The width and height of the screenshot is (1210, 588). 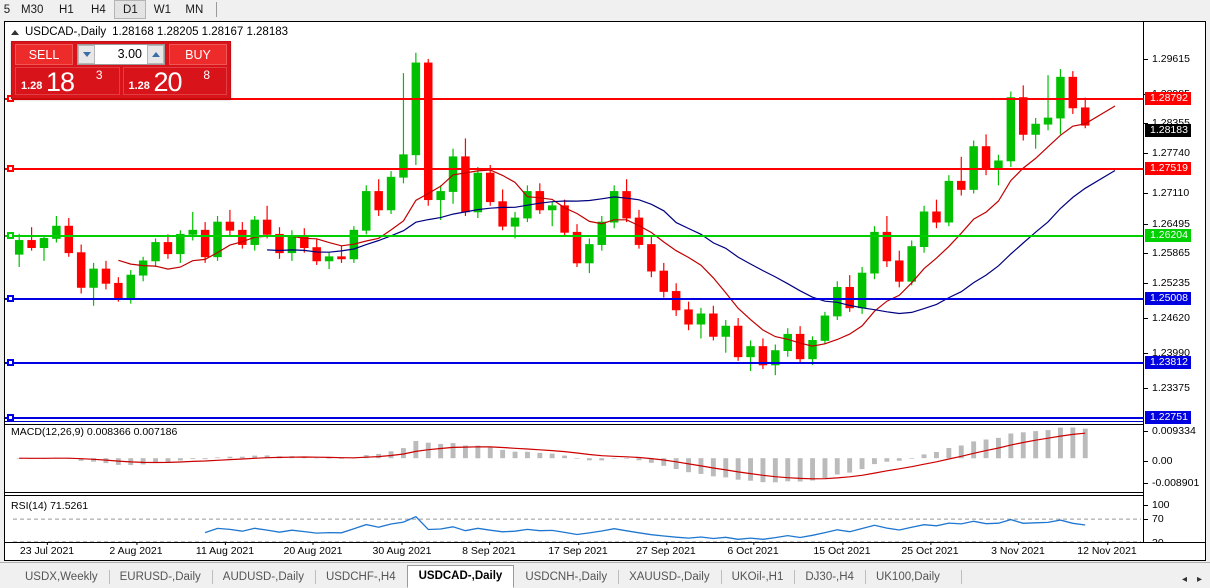 I want to click on timeframe-button-h4: H4, so click(x=98, y=10).